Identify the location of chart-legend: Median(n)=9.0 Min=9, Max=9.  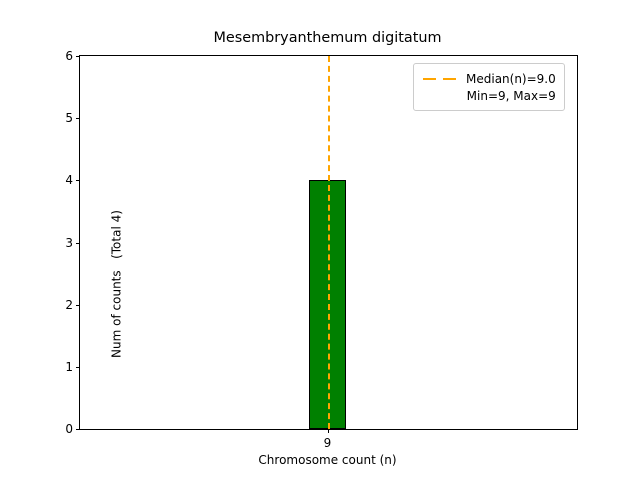
(489, 87).